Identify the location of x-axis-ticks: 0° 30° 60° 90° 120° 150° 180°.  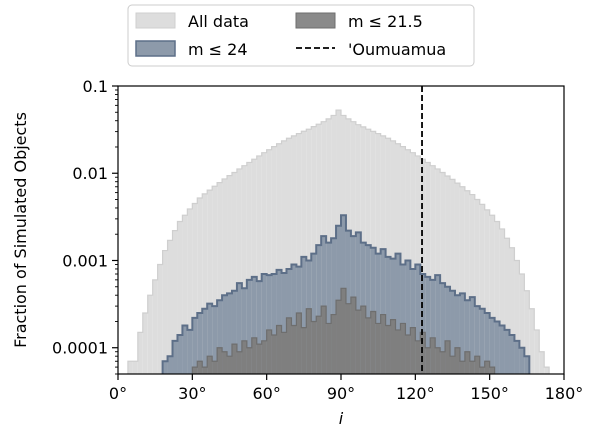
(346, 388).